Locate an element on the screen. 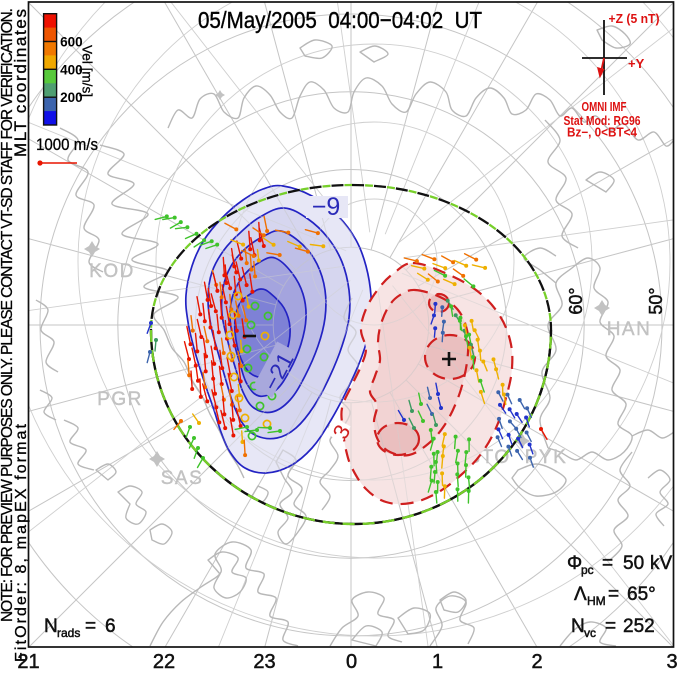  svg-text: Vel [m/s] is located at coordinates (87, 71).